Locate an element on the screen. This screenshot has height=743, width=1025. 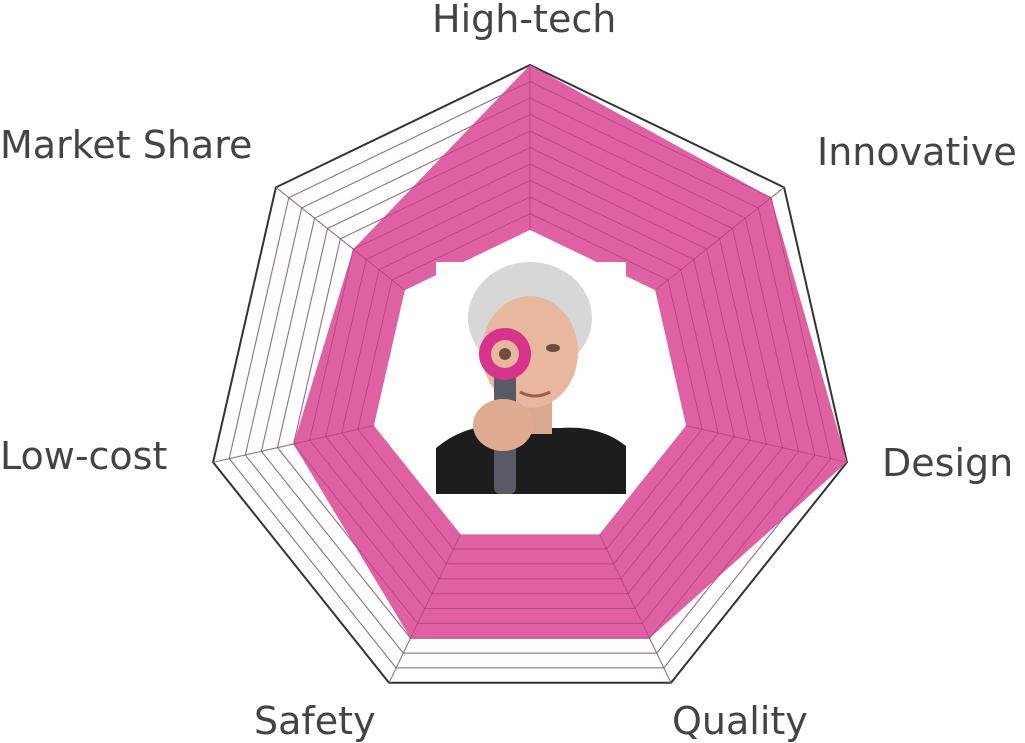
axis-label-design: Design is located at coordinates (948, 463).